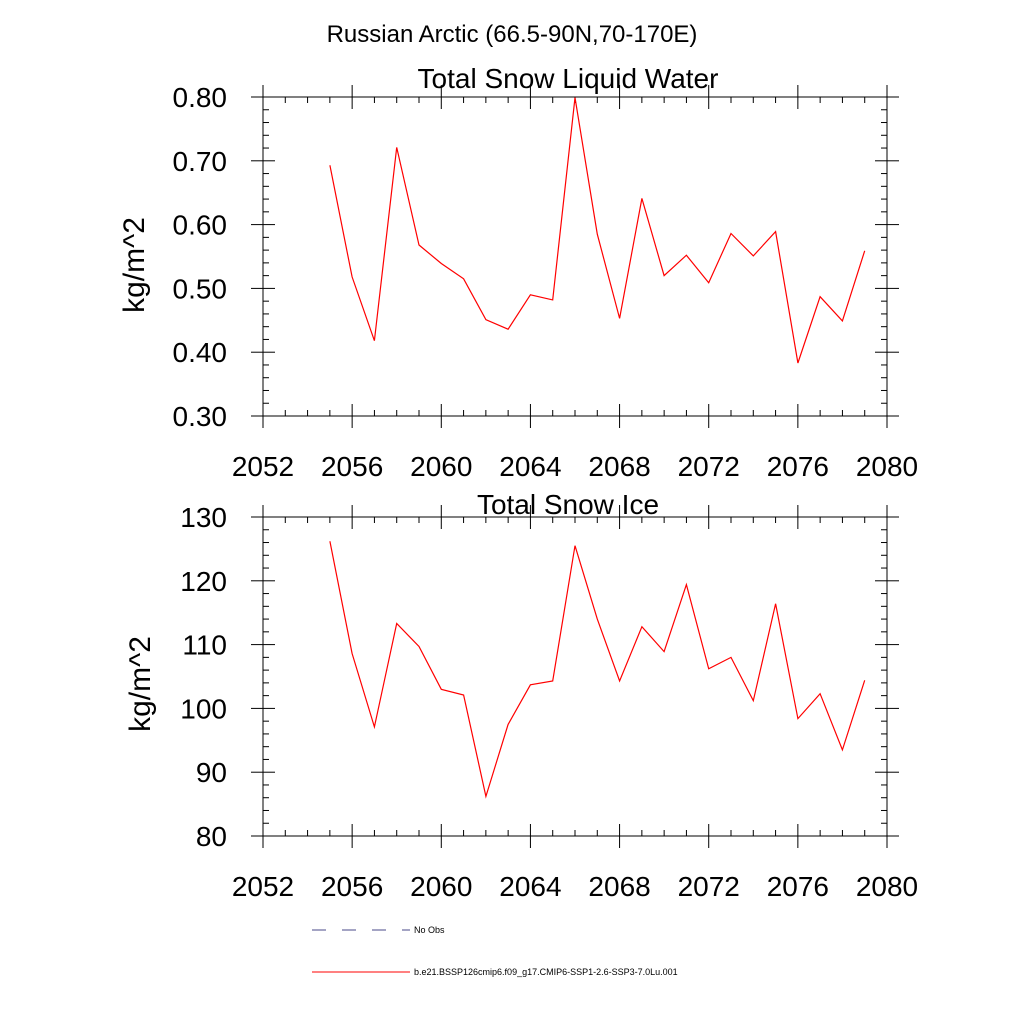 The height and width of the screenshot is (1024, 1024). What do you see at coordinates (203, 581) in the screenshot?
I see `y-tick-label: 120` at bounding box center [203, 581].